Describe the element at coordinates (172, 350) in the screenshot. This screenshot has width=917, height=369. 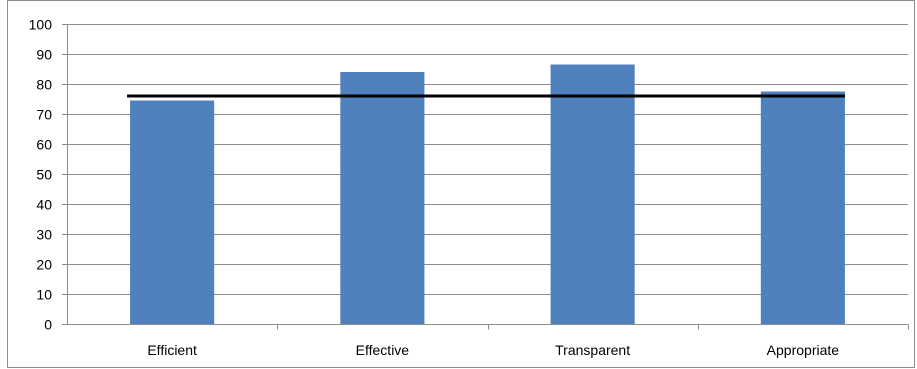
I see `x-tick-label: Efficient` at that location.